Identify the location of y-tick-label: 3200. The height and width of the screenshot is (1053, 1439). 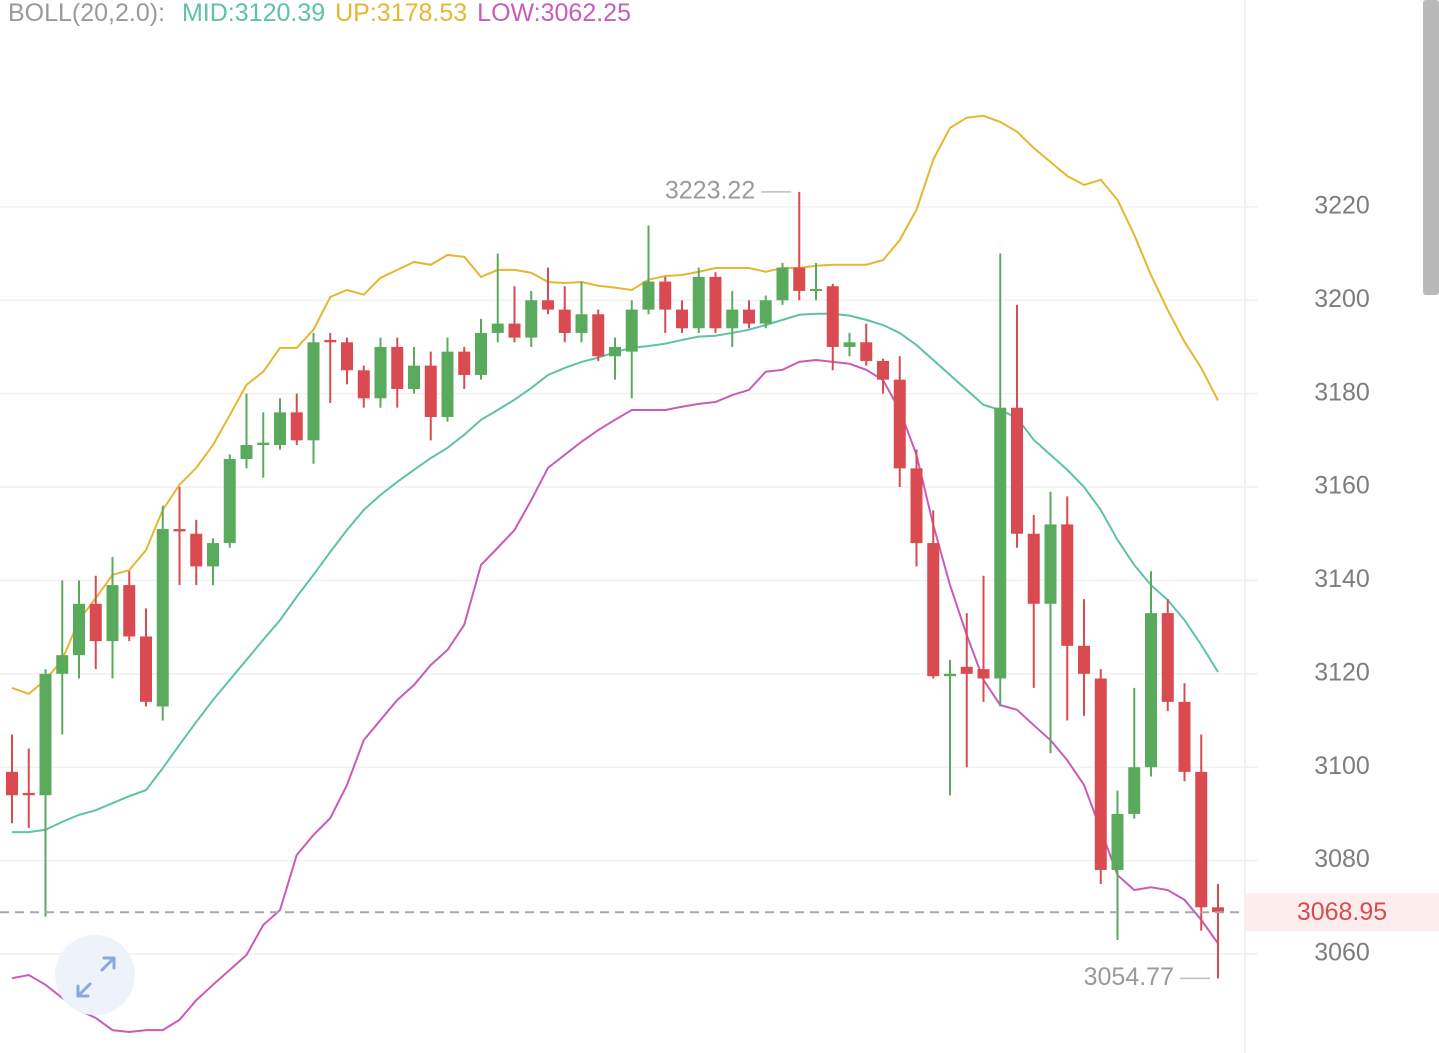
(1342, 299).